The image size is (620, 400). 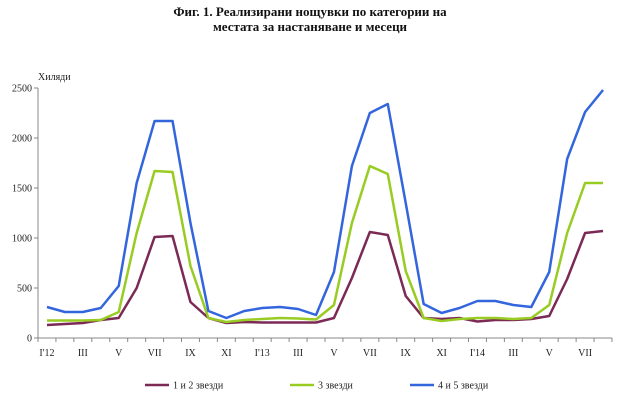 What do you see at coordinates (29, 339) in the screenshot?
I see `y-tick-label: 0` at bounding box center [29, 339].